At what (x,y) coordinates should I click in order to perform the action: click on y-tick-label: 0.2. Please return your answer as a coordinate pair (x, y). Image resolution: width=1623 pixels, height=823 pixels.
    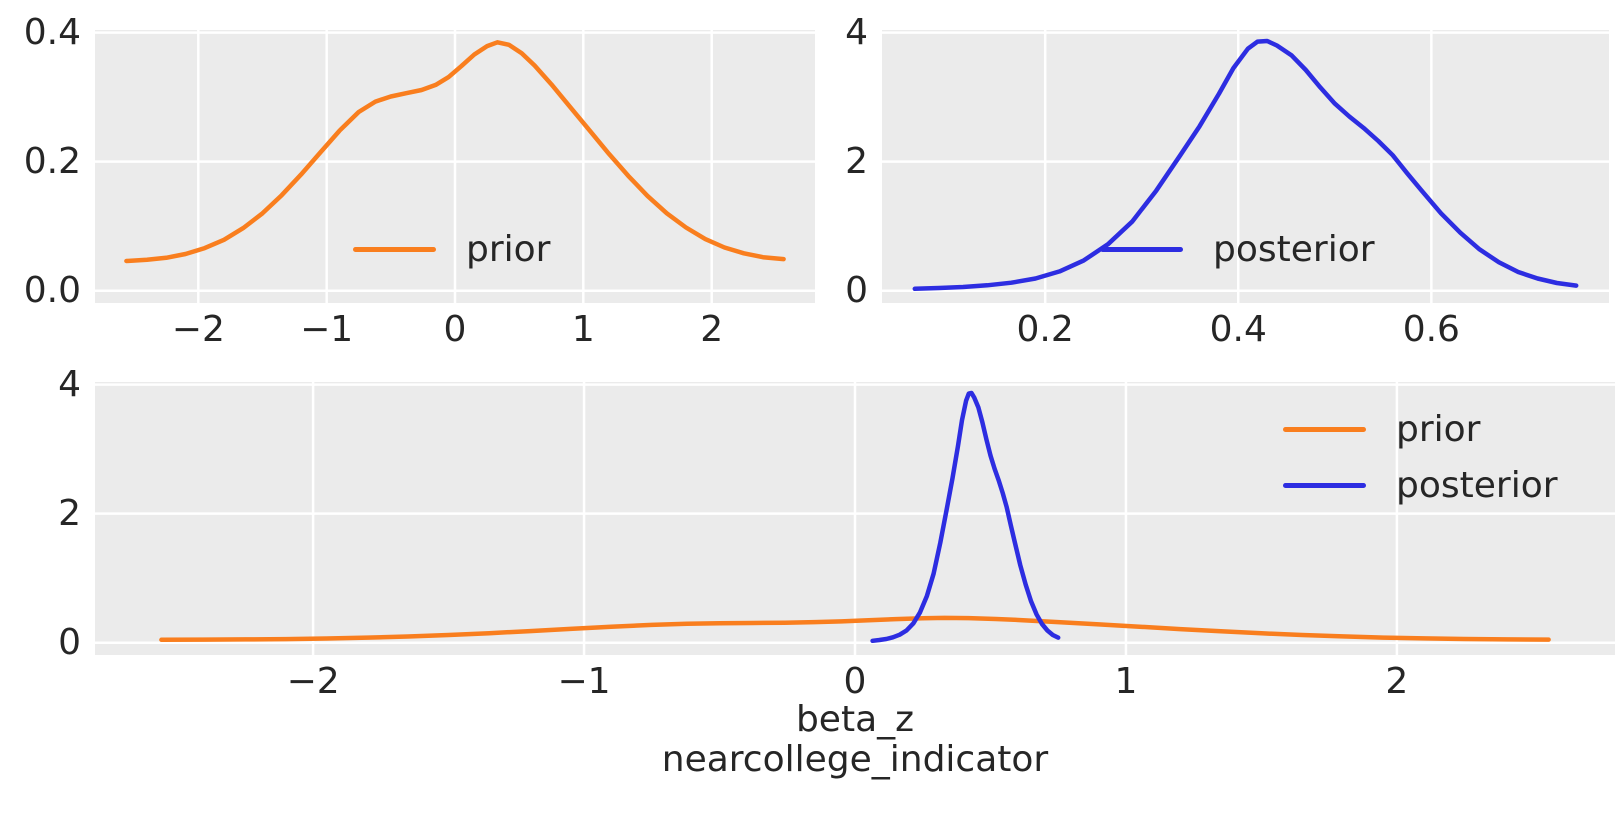
    Looking at the image, I should click on (52, 161).